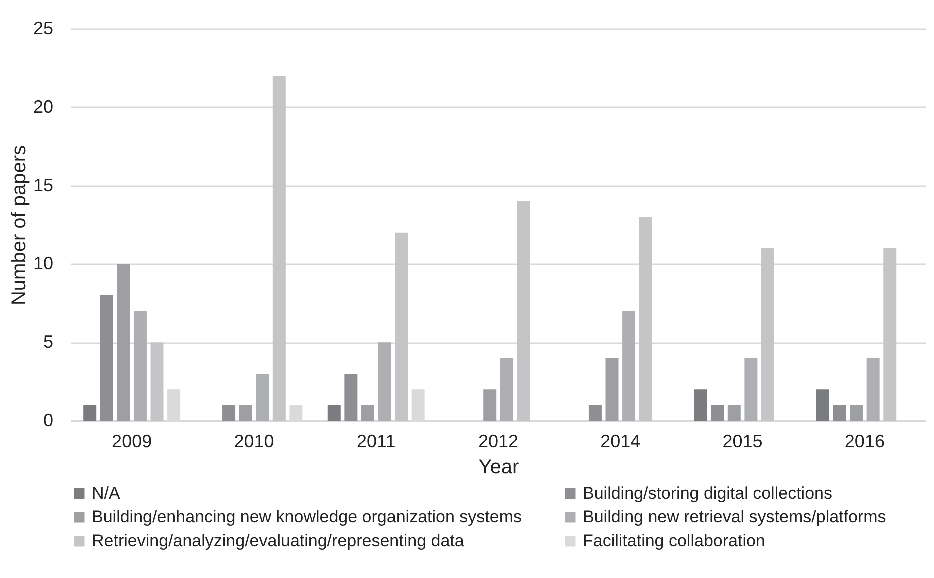 The image size is (934, 578). Describe the element at coordinates (307, 517) in the screenshot. I see `legend-label: Building/enhancing new knowledge organization systems` at that location.